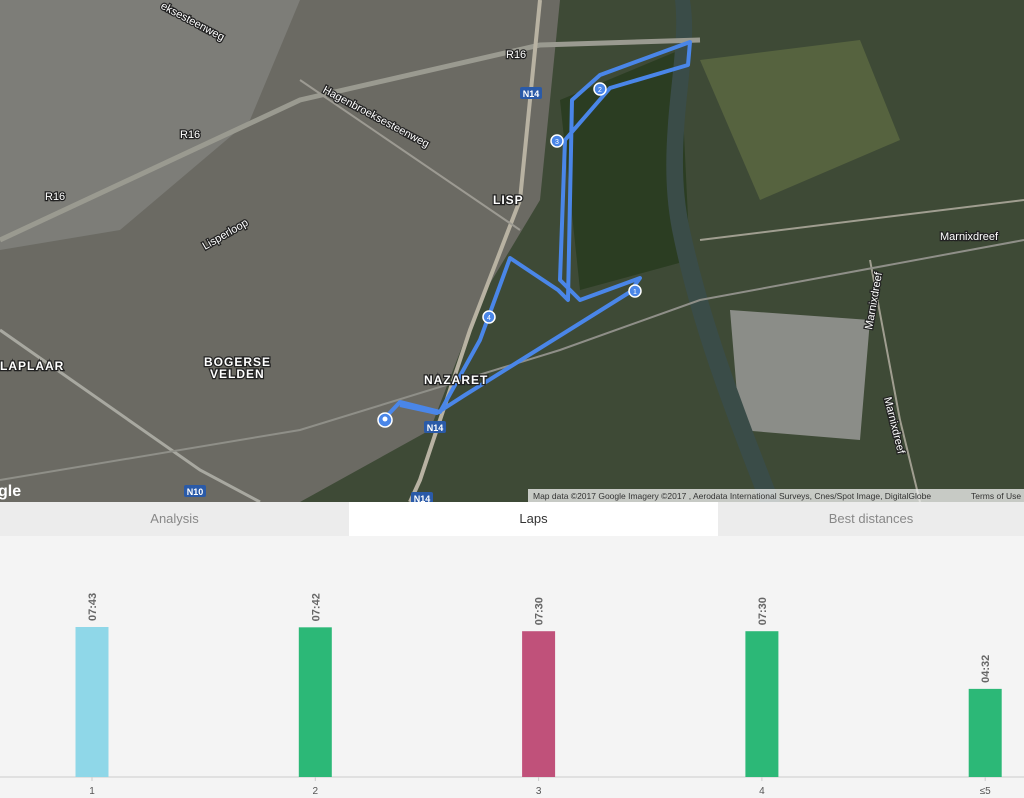 This screenshot has width=1024, height=798. Describe the element at coordinates (316, 791) in the screenshot. I see `x-tick-label: 2` at that location.